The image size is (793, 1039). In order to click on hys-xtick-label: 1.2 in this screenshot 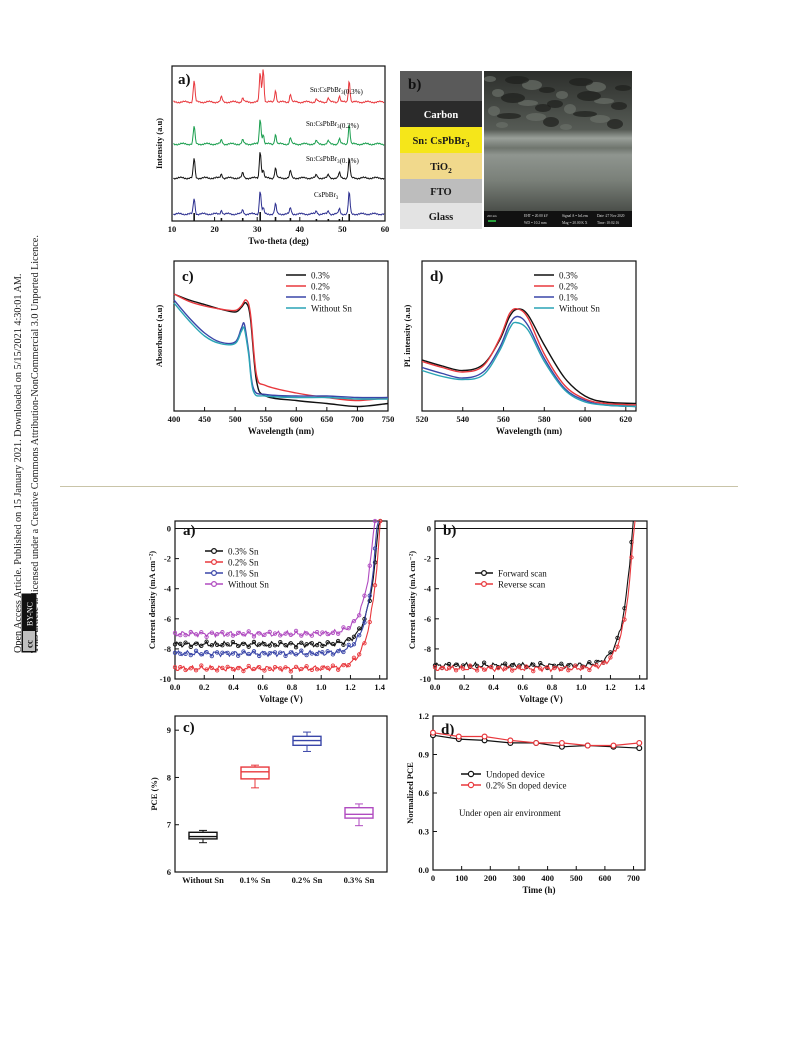, I will do `click(610, 687)`.